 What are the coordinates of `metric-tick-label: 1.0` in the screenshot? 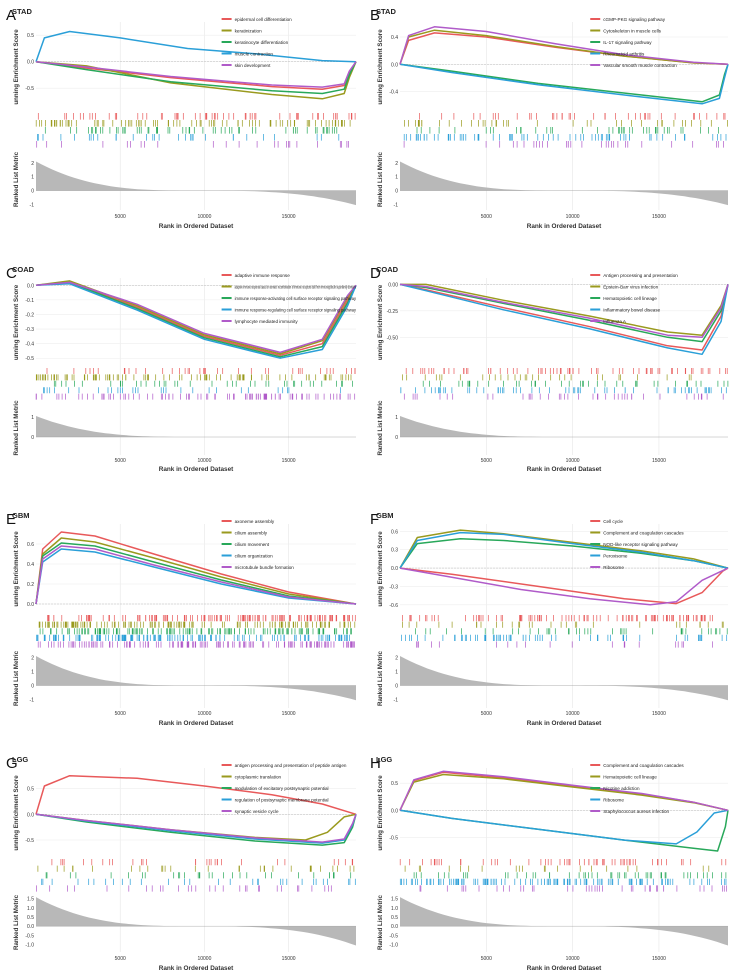 It's located at (30, 909).